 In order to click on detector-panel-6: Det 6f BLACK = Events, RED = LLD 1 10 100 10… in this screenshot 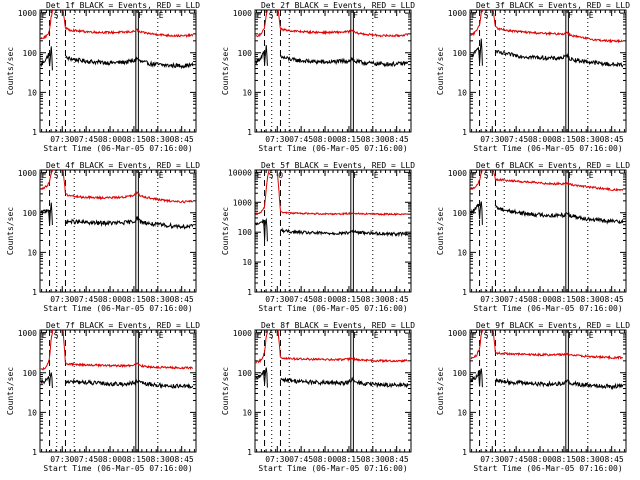, I will do `click(533, 237)`.